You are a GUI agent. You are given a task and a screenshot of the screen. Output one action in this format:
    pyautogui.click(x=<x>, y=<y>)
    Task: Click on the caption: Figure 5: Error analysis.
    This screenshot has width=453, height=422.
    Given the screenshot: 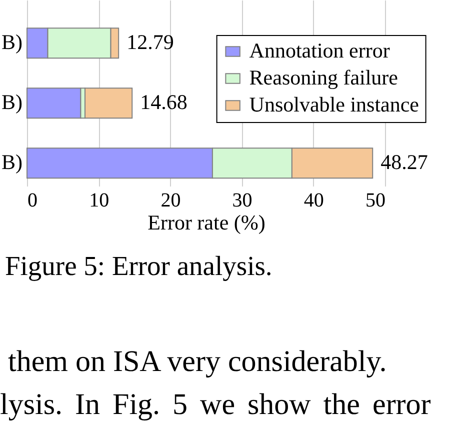 What is the action you would take?
    pyautogui.click(x=138, y=266)
    